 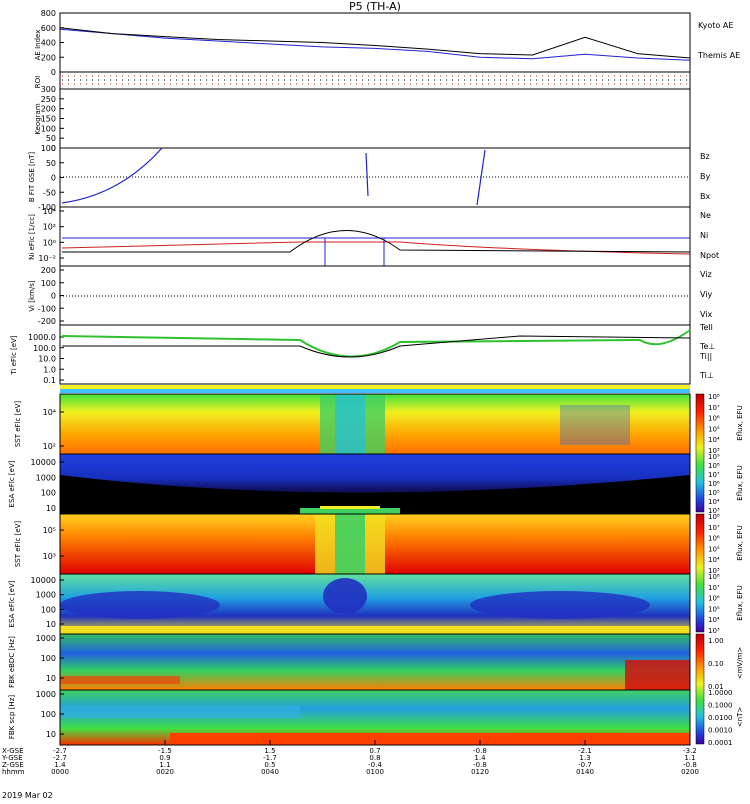 What do you see at coordinates (13, 772) in the screenshot?
I see `footer-row-label: hhmm` at bounding box center [13, 772].